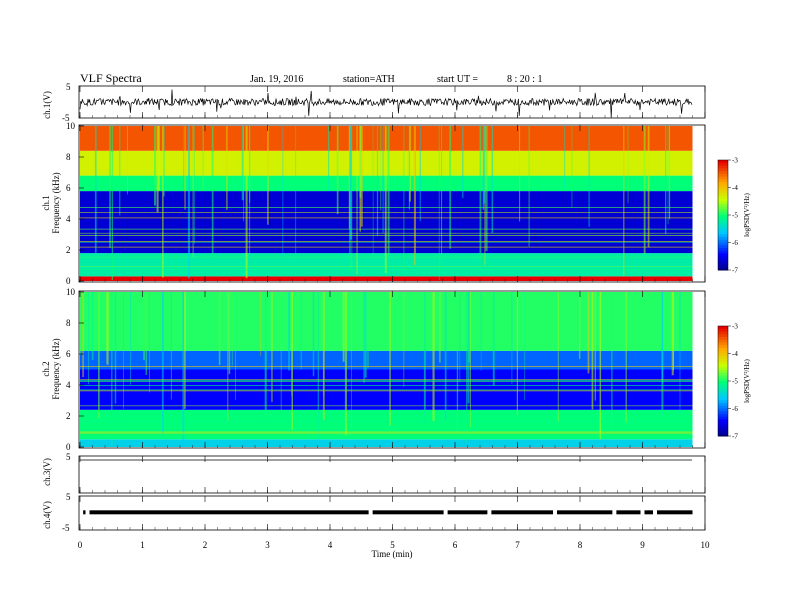 The image size is (792, 612). I want to click on ch1-ytick-bottom: -5, so click(66, 118).